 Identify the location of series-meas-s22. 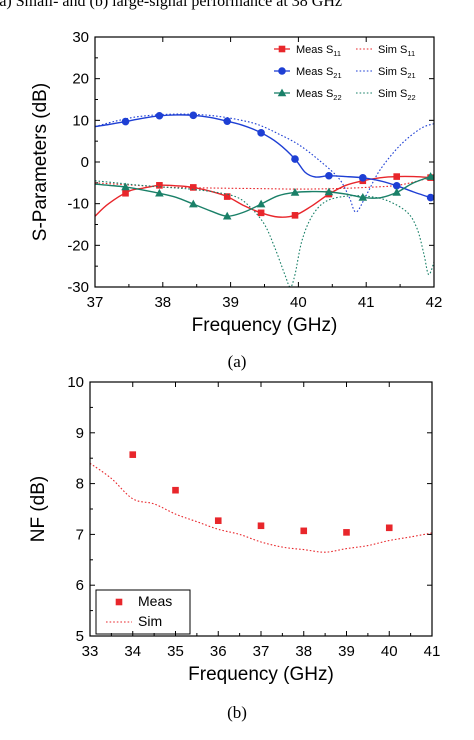
(264, 196).